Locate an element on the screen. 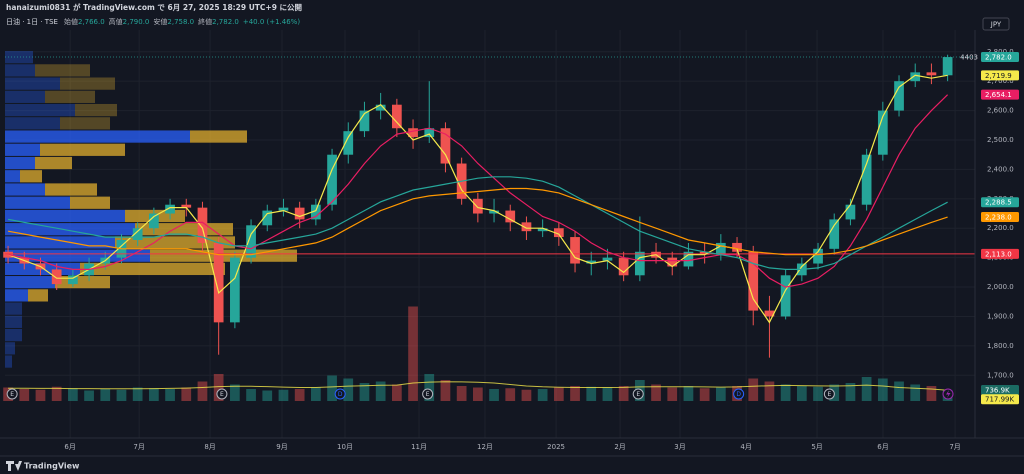 The width and height of the screenshot is (1024, 474). x-tick-label: 2月 is located at coordinates (619, 447).